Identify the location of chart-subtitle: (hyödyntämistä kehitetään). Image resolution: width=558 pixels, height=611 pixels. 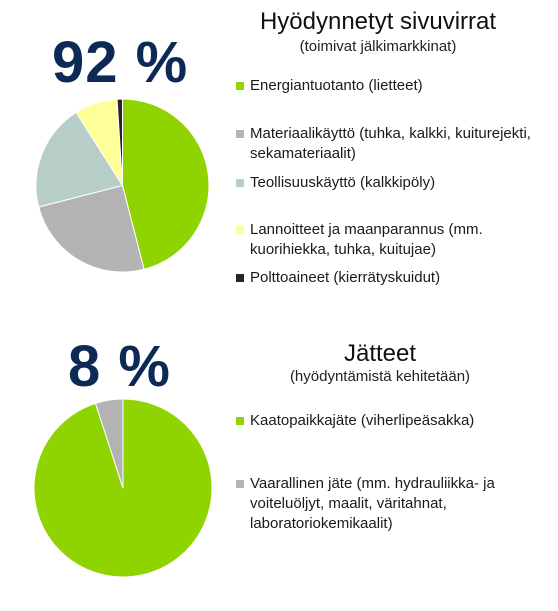
(380, 376).